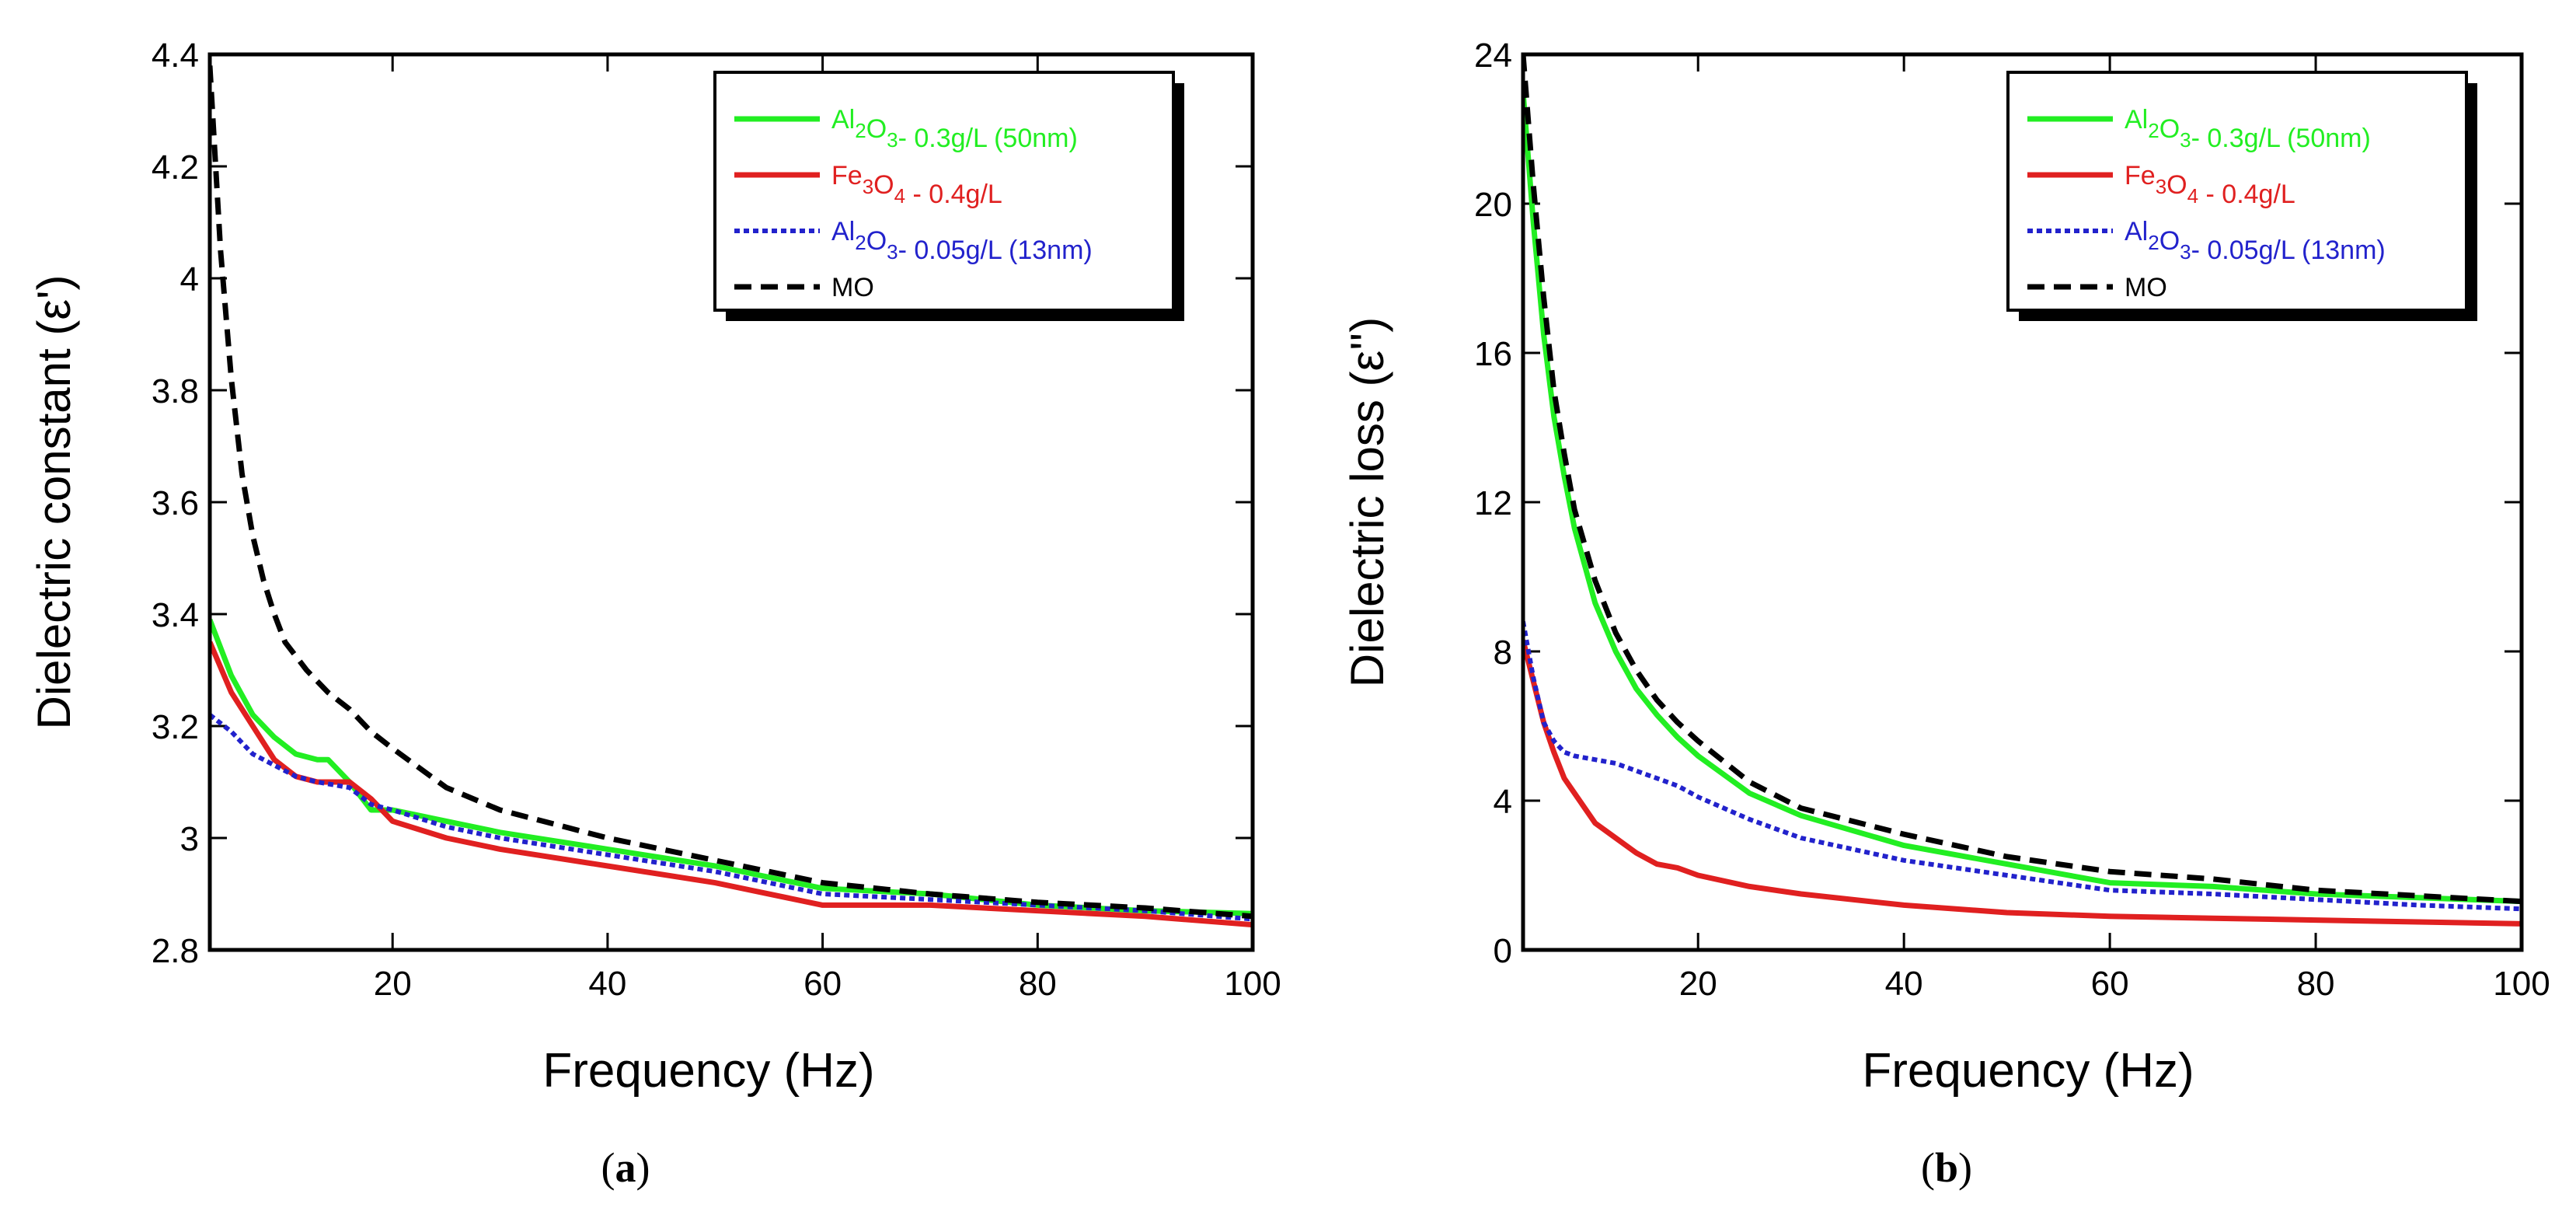 The image size is (2576, 1215). What do you see at coordinates (175, 727) in the screenshot?
I see `panel-a-y-tick-label: 3.2` at bounding box center [175, 727].